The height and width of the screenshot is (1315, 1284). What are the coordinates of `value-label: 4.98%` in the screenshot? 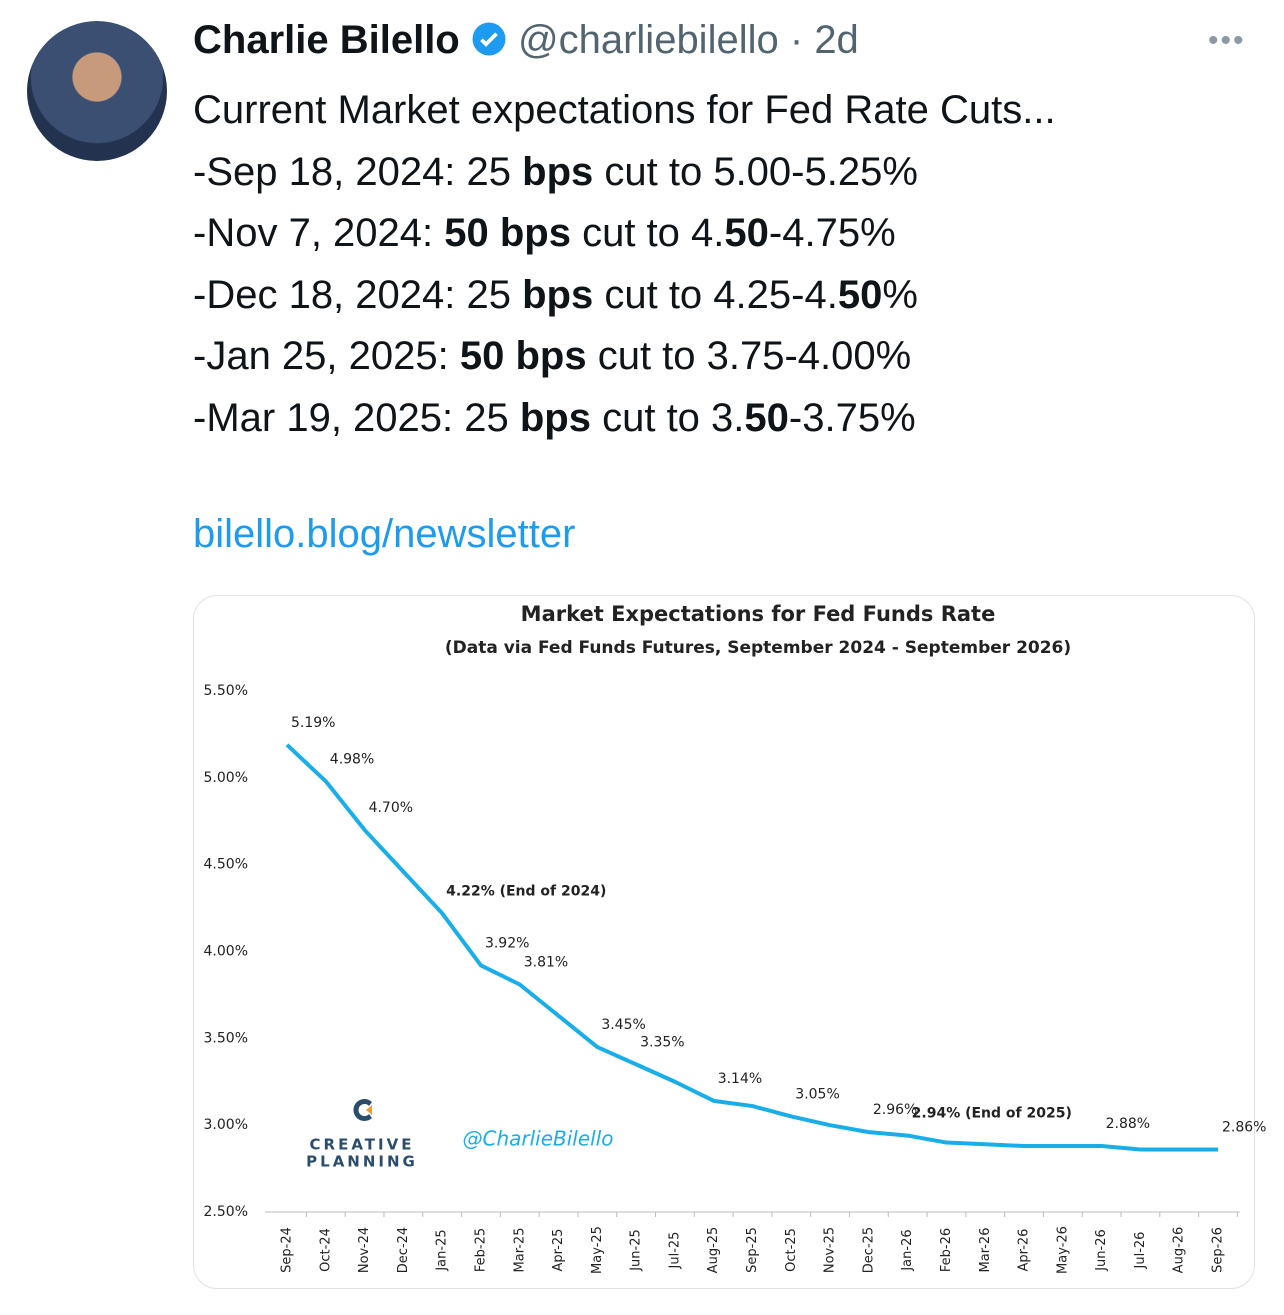 It's located at (352, 759).